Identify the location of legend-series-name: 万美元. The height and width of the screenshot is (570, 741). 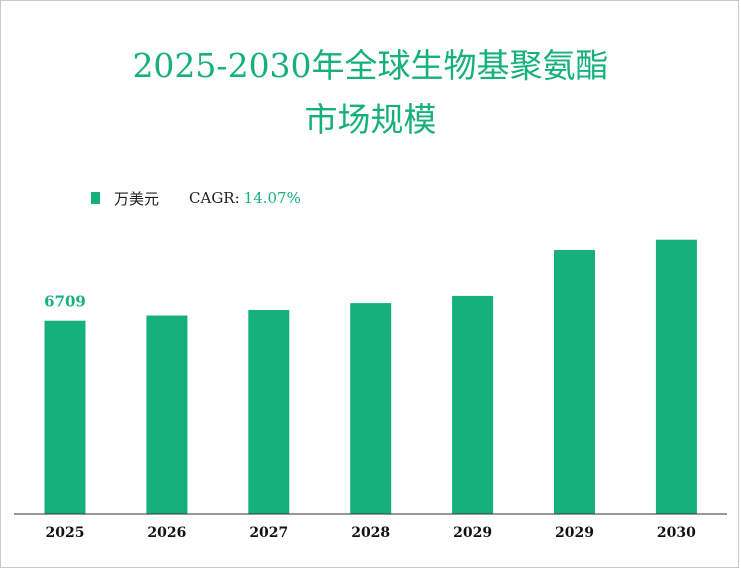
(137, 198).